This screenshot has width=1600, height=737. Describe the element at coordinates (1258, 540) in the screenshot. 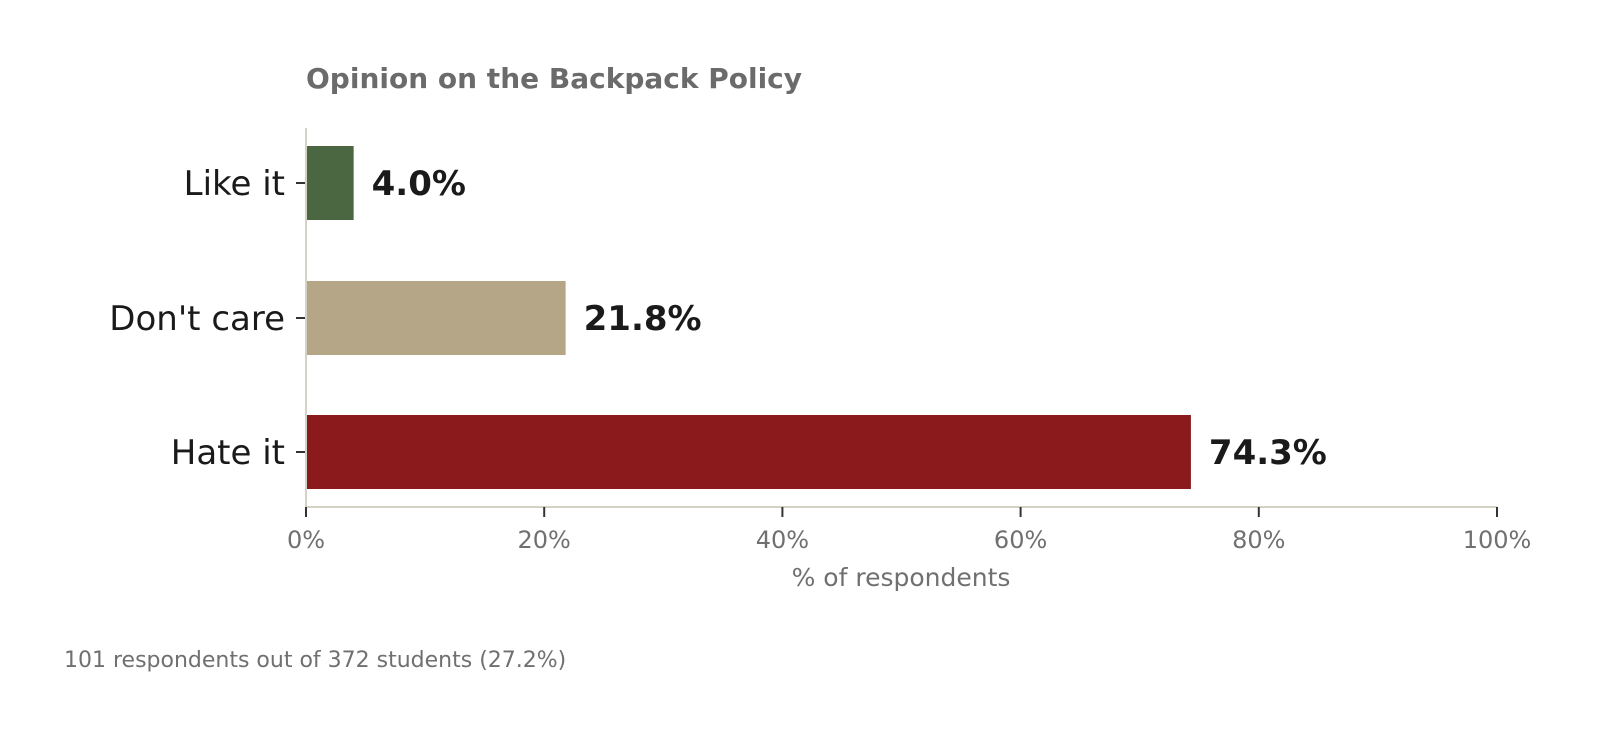

I see `x-tick-label-80: 80%` at that location.